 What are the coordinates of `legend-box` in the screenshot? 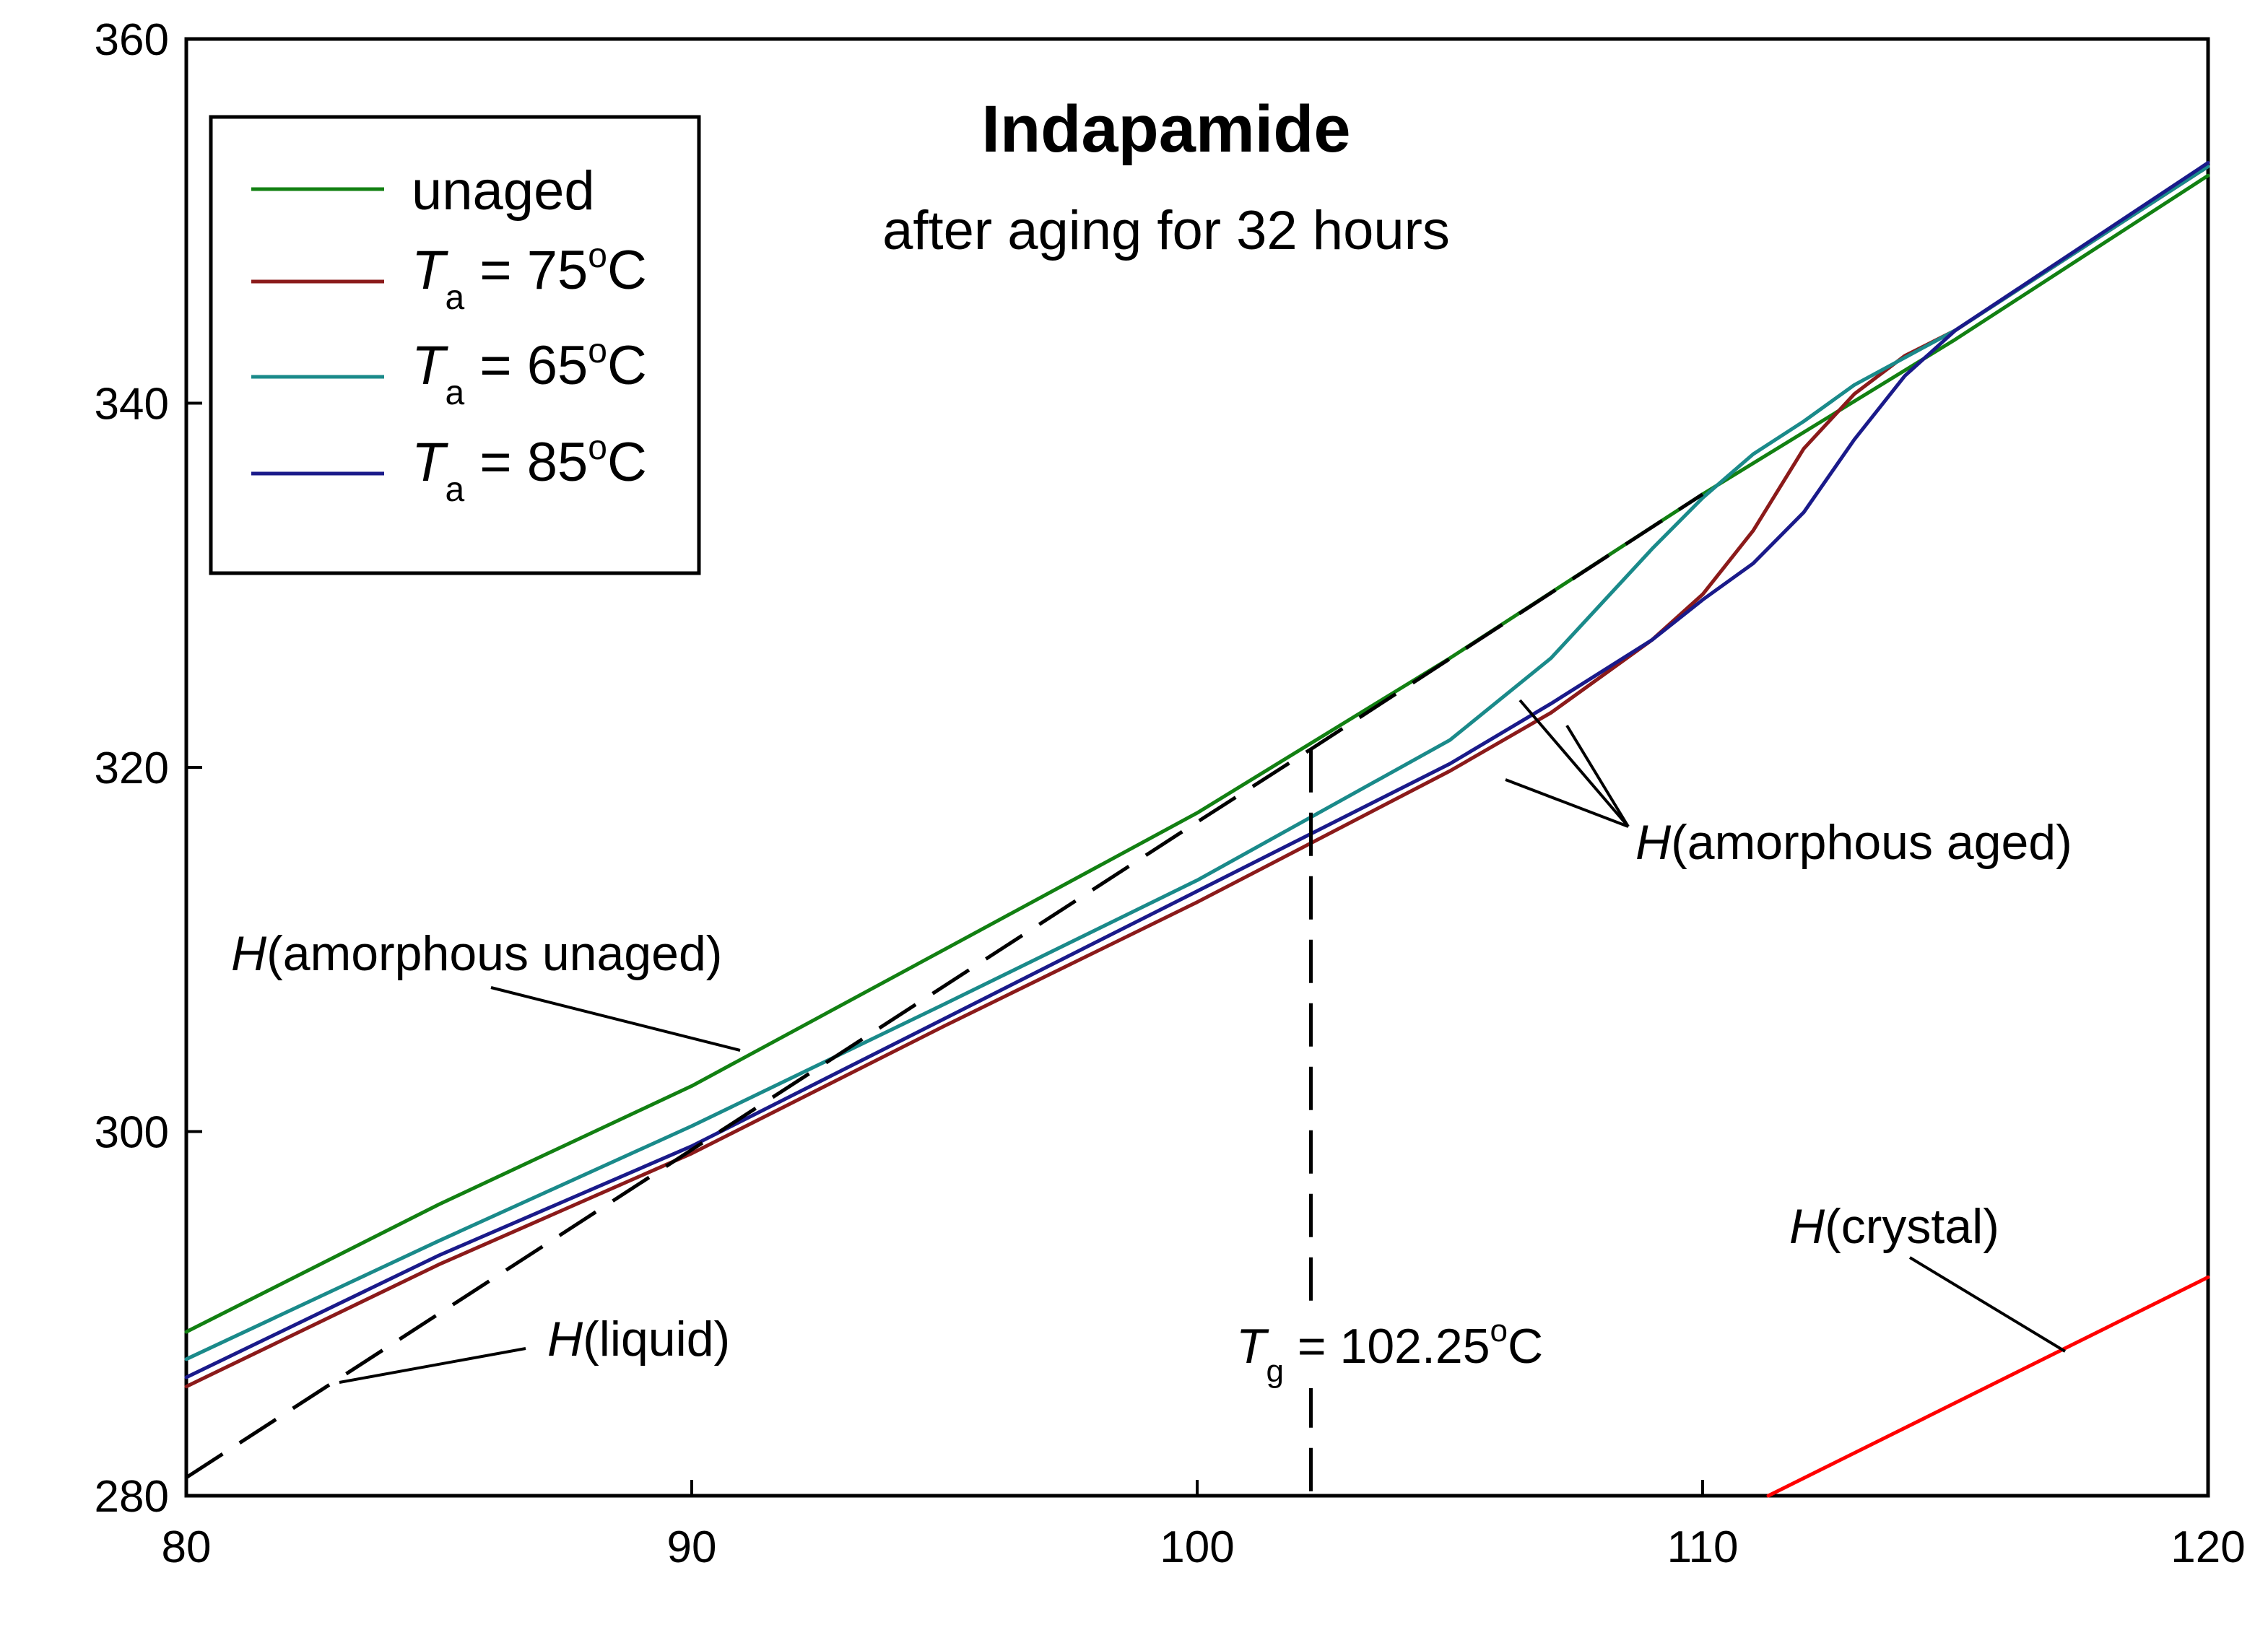 It's located at (455, 345).